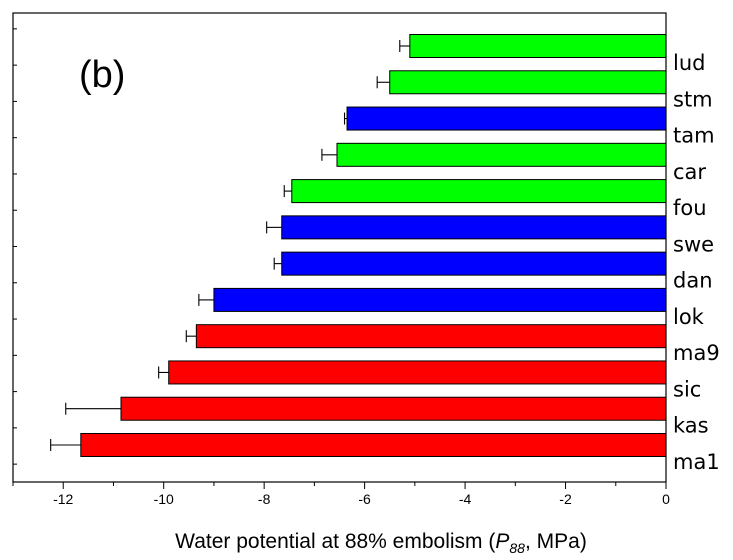  What do you see at coordinates (696, 262) in the screenshot?
I see `category-labels-layer: lud stm tam car fou swe dan lok ma9 sic kas ma1` at bounding box center [696, 262].